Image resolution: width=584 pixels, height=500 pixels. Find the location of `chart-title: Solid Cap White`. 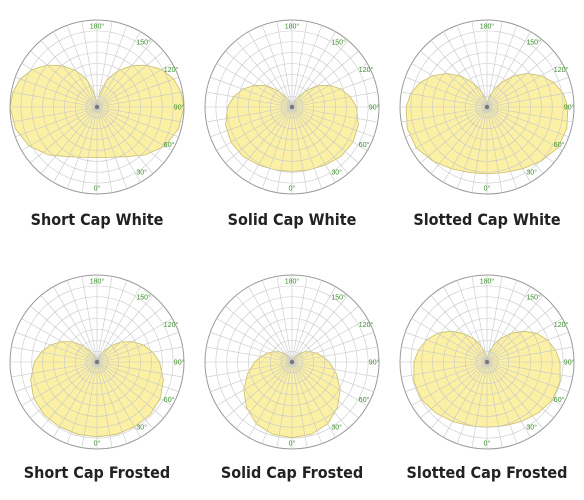

chart-title: Solid Cap White is located at coordinates (292, 219).